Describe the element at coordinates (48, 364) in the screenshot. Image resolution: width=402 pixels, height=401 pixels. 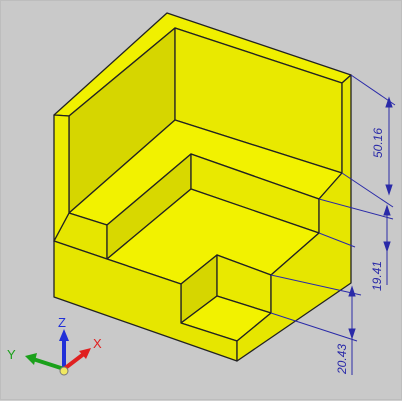
I see `y-axis-line` at that location.